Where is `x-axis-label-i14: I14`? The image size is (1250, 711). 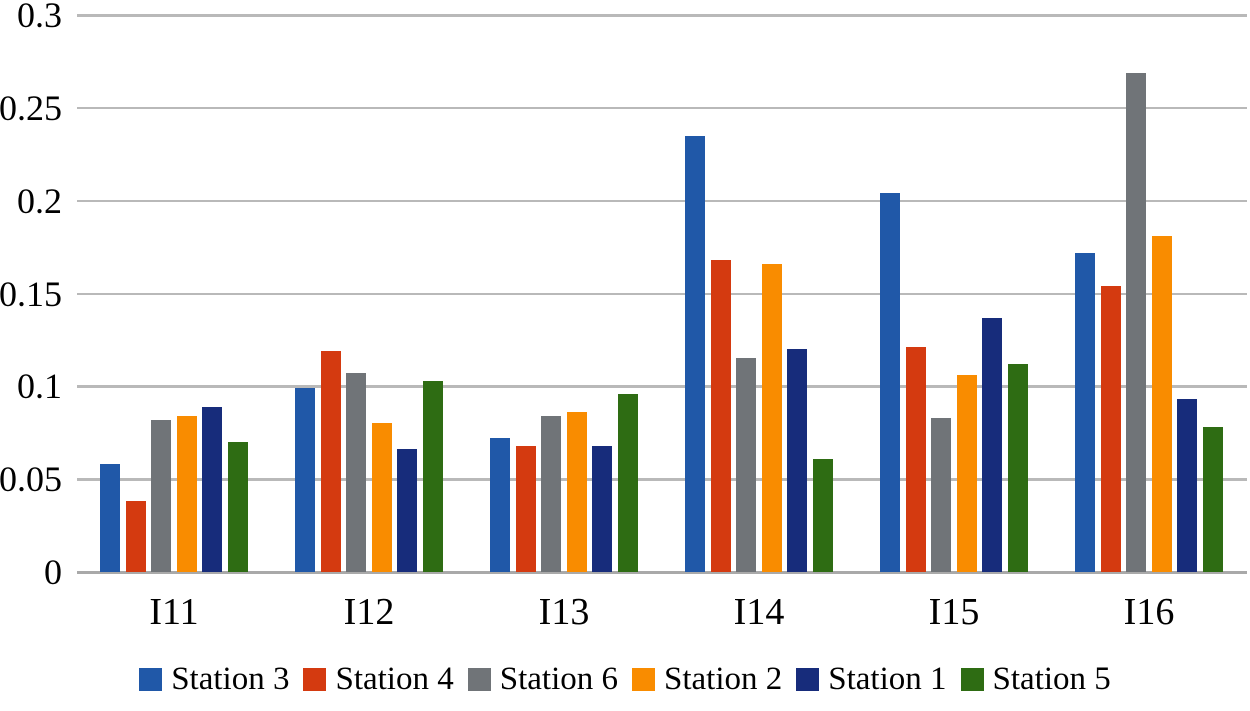
x-axis-label-i14: I14 is located at coordinates (759, 612).